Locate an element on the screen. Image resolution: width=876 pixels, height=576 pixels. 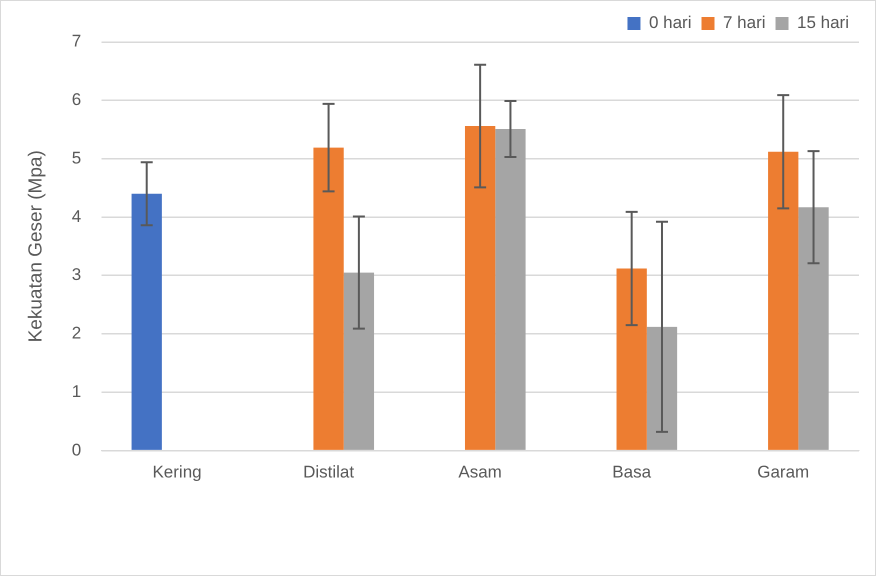
x-tick-label: Asam is located at coordinates (480, 472).